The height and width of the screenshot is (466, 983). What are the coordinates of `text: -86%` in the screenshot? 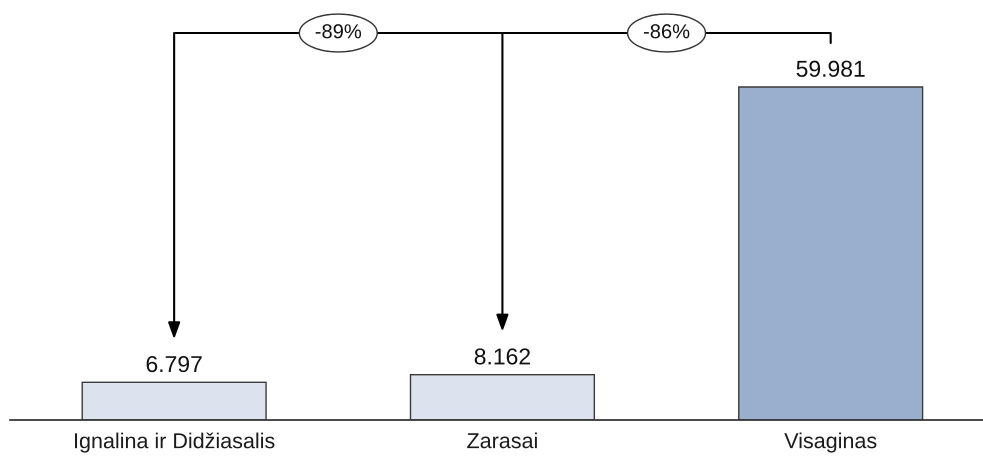 It's located at (667, 31).